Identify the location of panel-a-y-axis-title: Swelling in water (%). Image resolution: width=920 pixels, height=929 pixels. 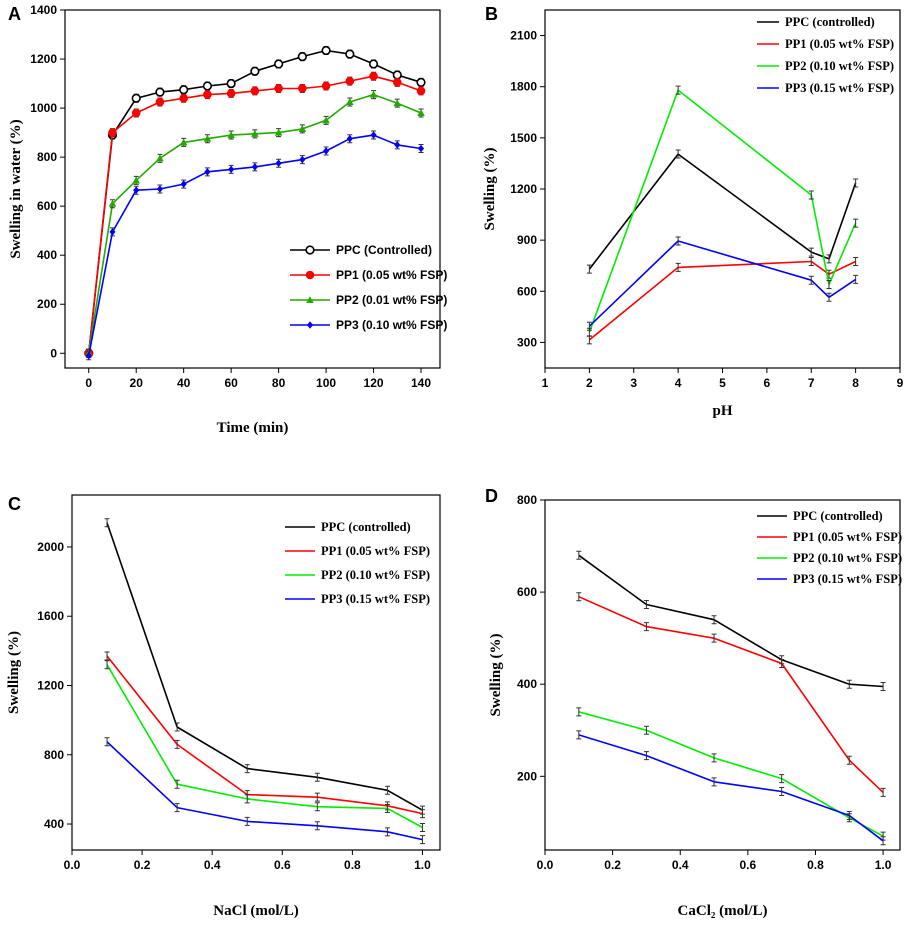
(16, 188).